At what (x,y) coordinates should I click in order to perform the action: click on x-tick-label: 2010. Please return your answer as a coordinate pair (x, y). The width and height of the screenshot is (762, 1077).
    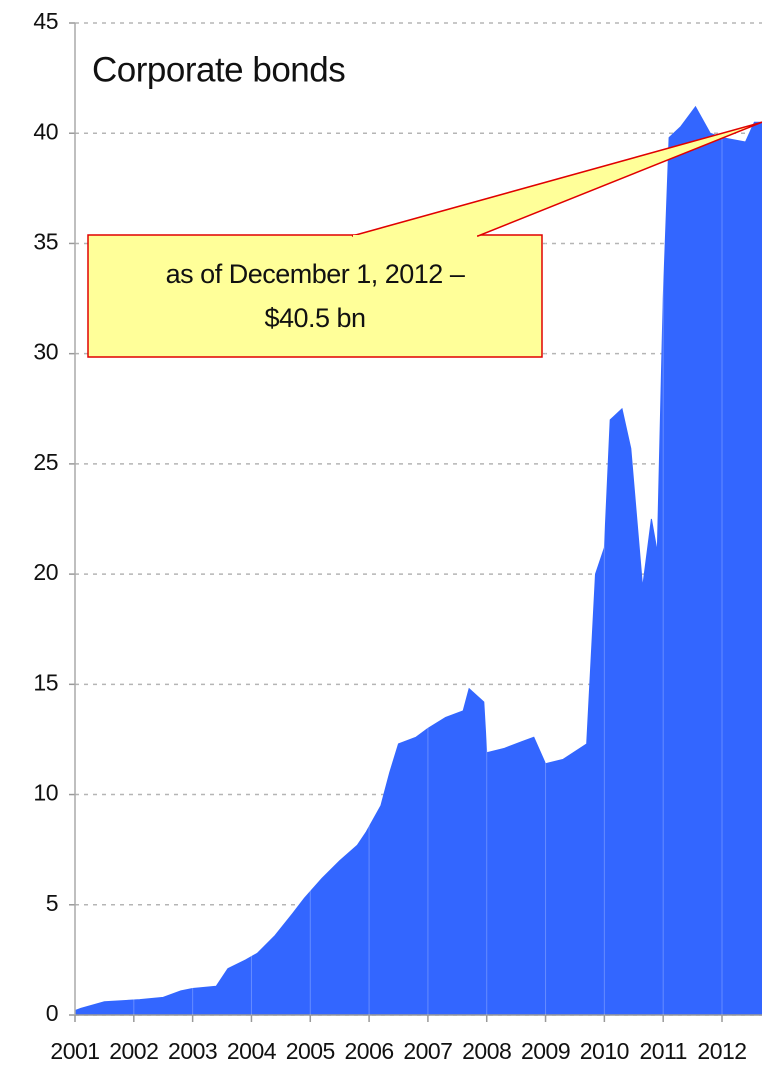
    Looking at the image, I should click on (604, 1051).